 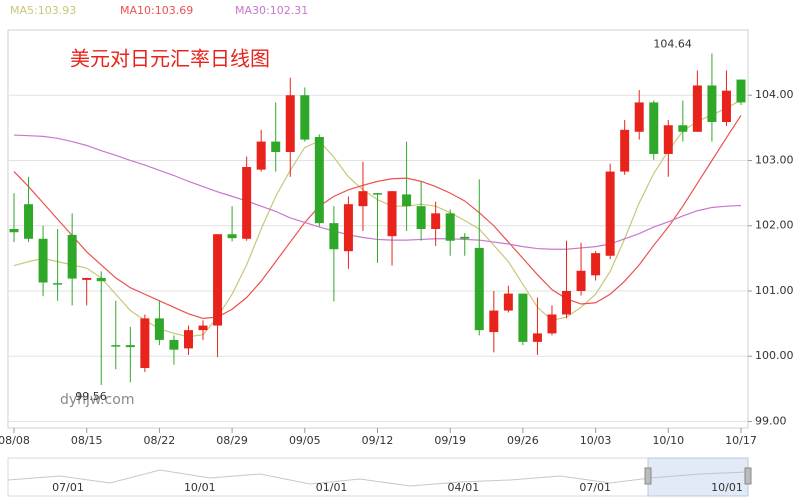 I want to click on navigator-line, so click(x=378, y=478).